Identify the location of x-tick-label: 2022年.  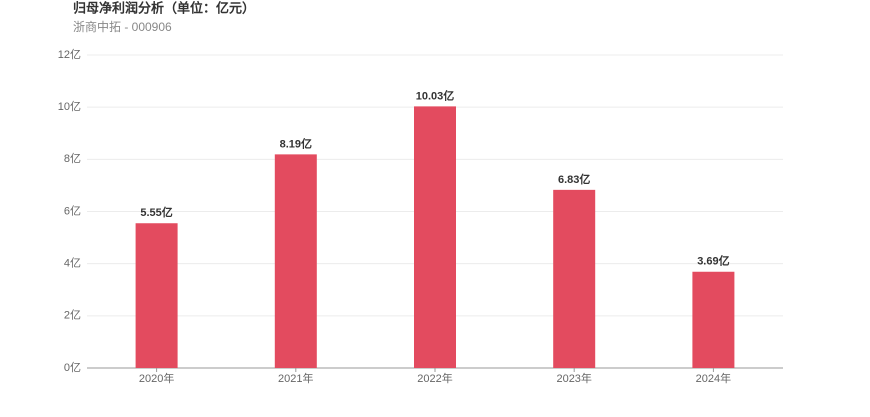
(434, 378).